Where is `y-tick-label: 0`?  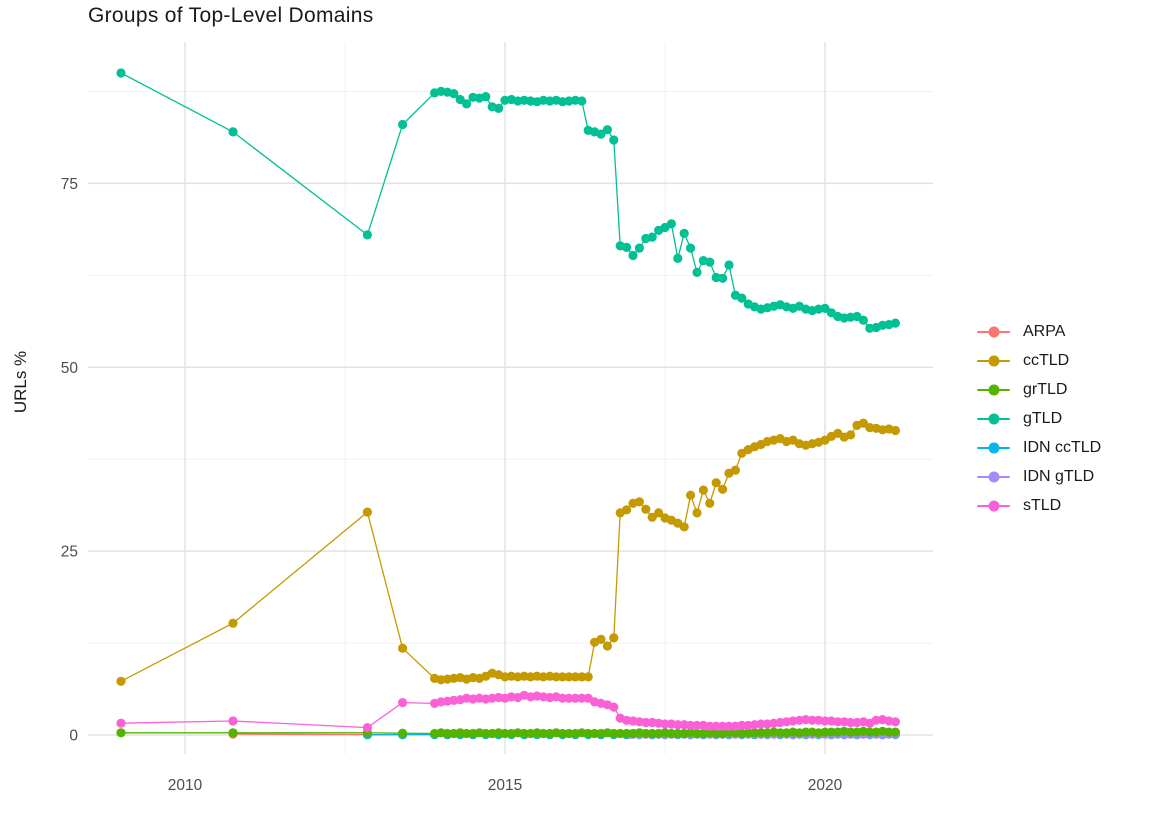
y-tick-label: 0 is located at coordinates (73, 736).